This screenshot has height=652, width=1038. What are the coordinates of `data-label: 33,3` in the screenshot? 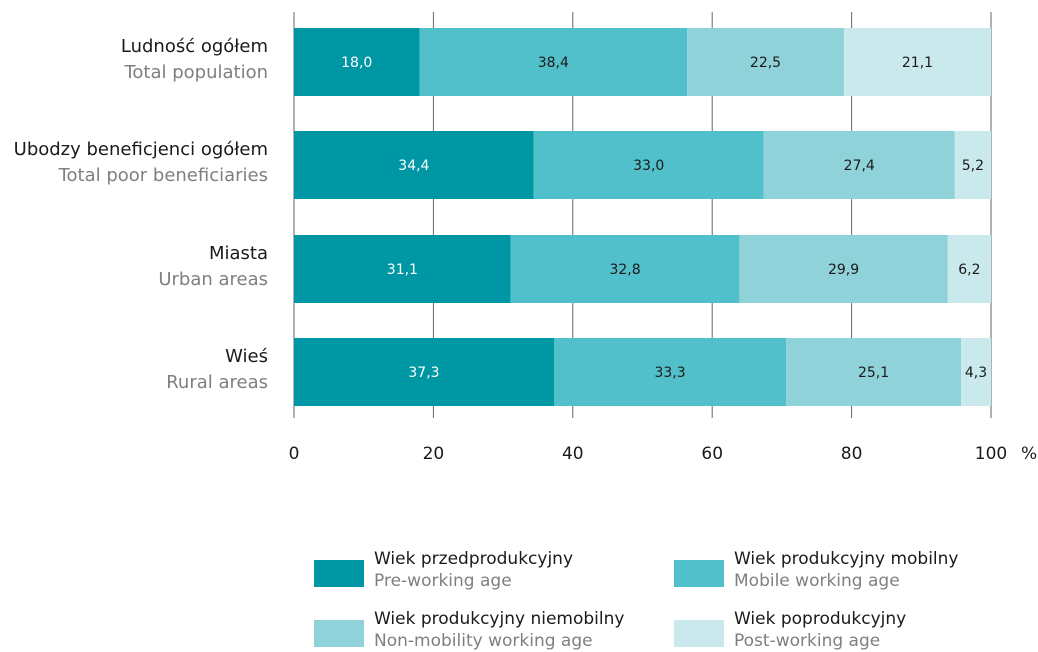 It's located at (669, 373).